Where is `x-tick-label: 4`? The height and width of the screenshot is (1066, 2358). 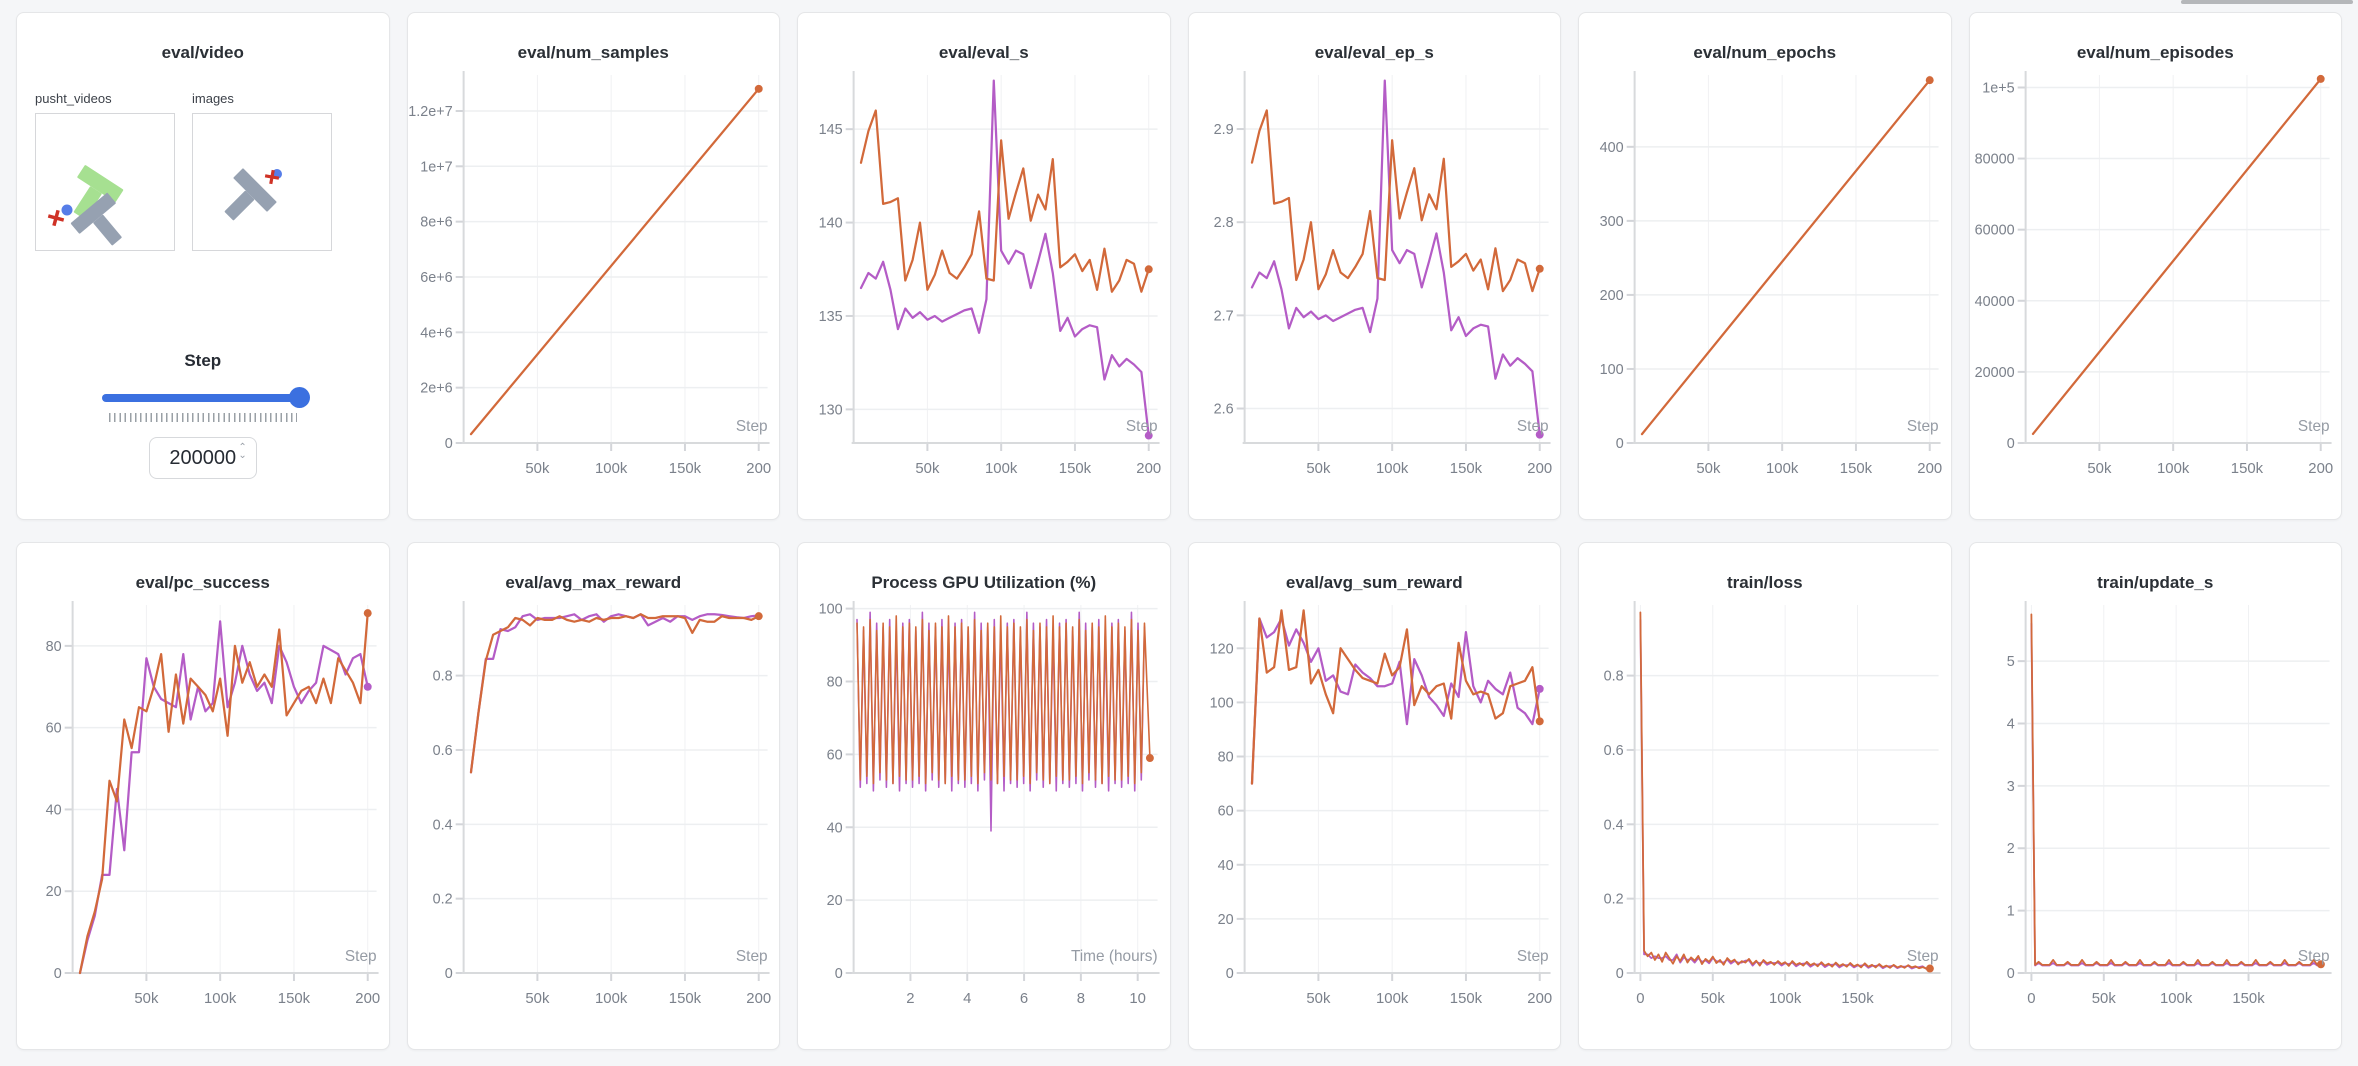 x-tick-label: 4 is located at coordinates (967, 998).